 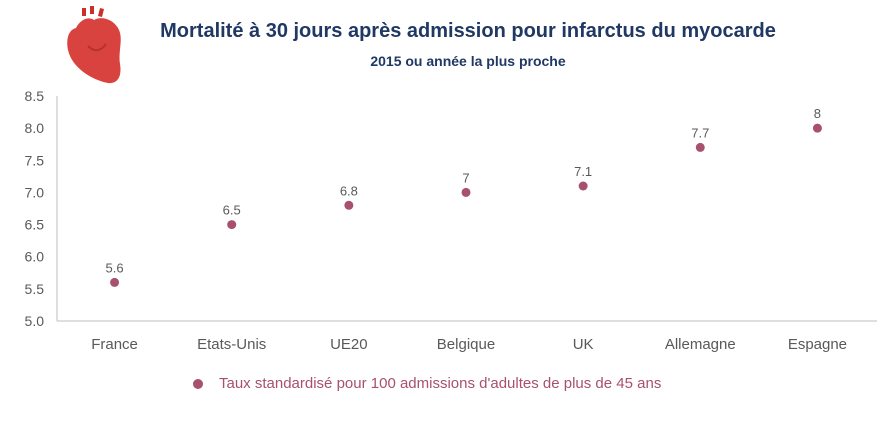 What do you see at coordinates (349, 190) in the screenshot?
I see `data-label: 6.8` at bounding box center [349, 190].